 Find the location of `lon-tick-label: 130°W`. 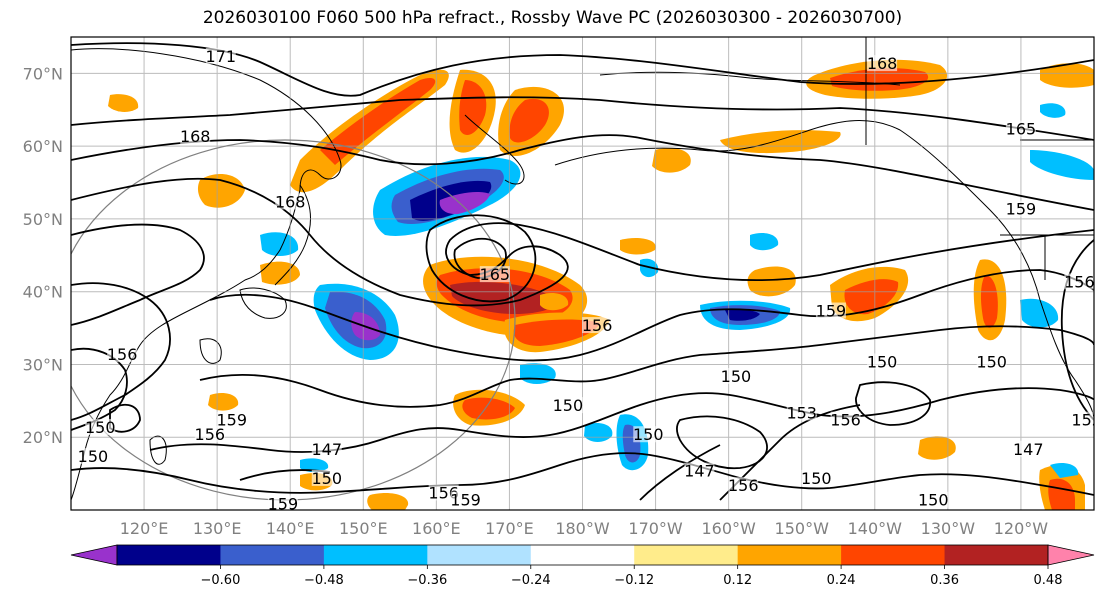

lon-tick-label: 130°W is located at coordinates (948, 528).